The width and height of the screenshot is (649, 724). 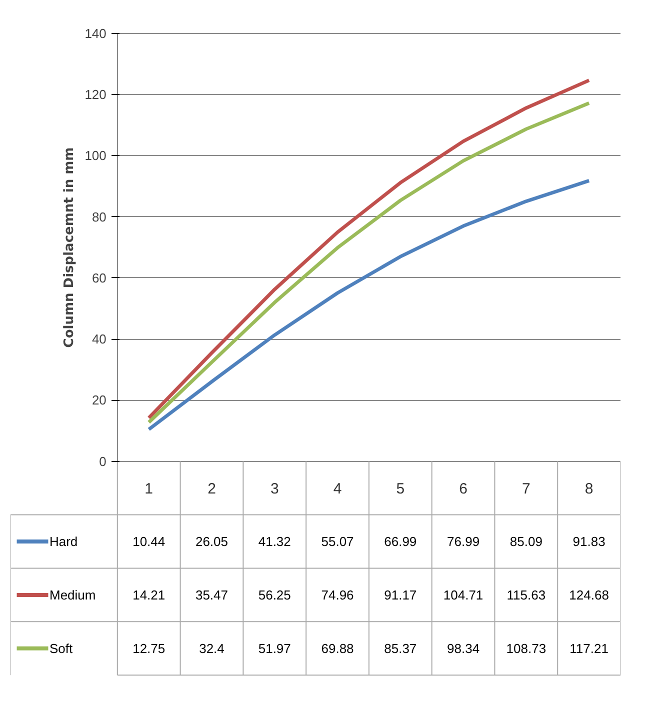 What do you see at coordinates (463, 541) in the screenshot?
I see `data-label: 76.99` at bounding box center [463, 541].